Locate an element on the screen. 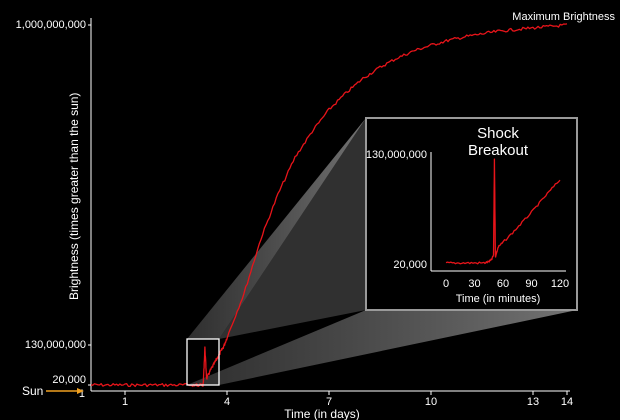 The width and height of the screenshot is (620, 420). main-x-ticks: 1 4 7 10 13 14 is located at coordinates (347, 399).